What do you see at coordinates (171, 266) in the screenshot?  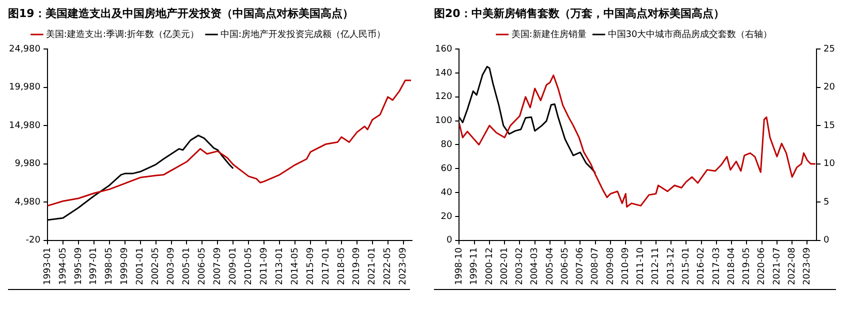 I see `x-tick-label: 2003-09` at bounding box center [171, 266].